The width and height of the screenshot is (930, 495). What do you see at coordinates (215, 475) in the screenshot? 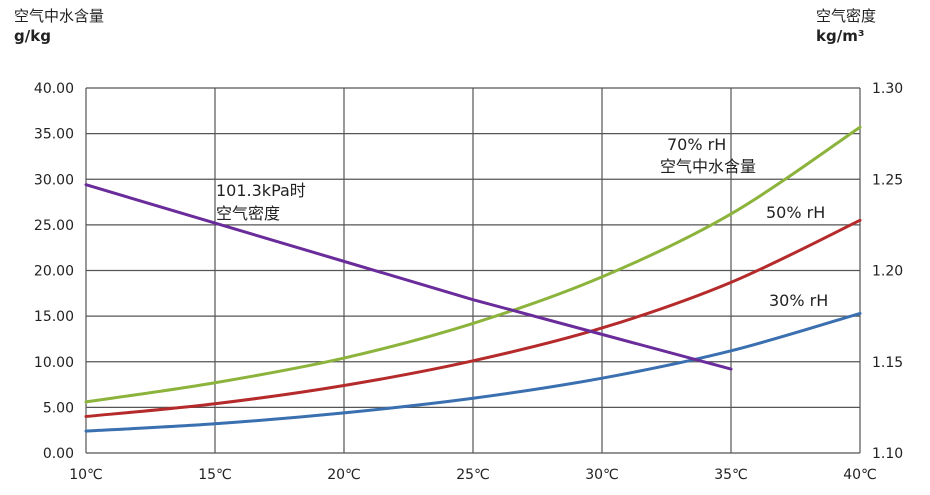
I see `x-tick-label: 15℃` at bounding box center [215, 475].